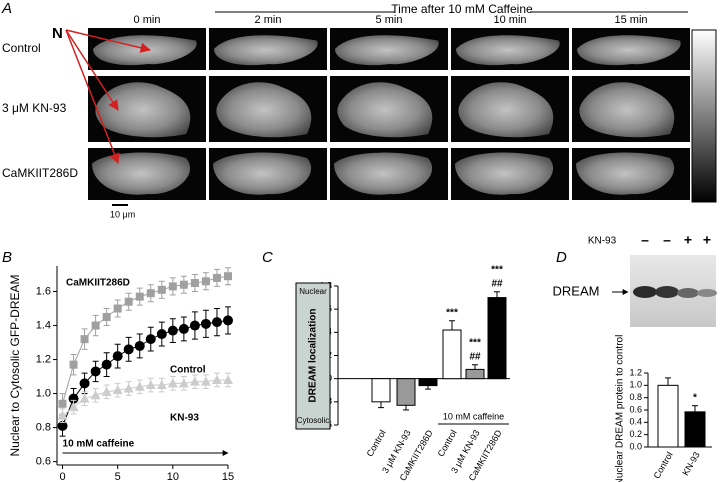 The image size is (720, 482). What do you see at coordinates (7, 257) in the screenshot?
I see `panel-label: B` at bounding box center [7, 257].